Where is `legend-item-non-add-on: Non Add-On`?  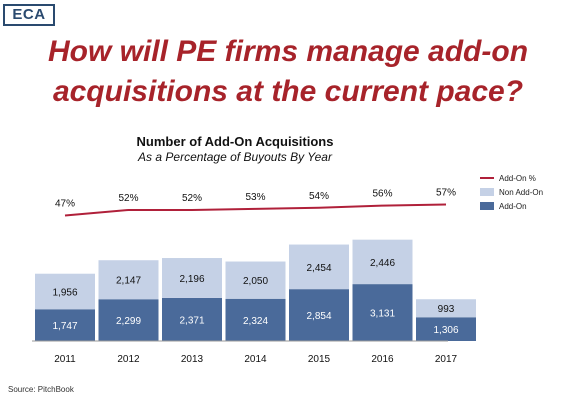 legend-item-non-add-on: Non Add-On is located at coordinates (511, 192).